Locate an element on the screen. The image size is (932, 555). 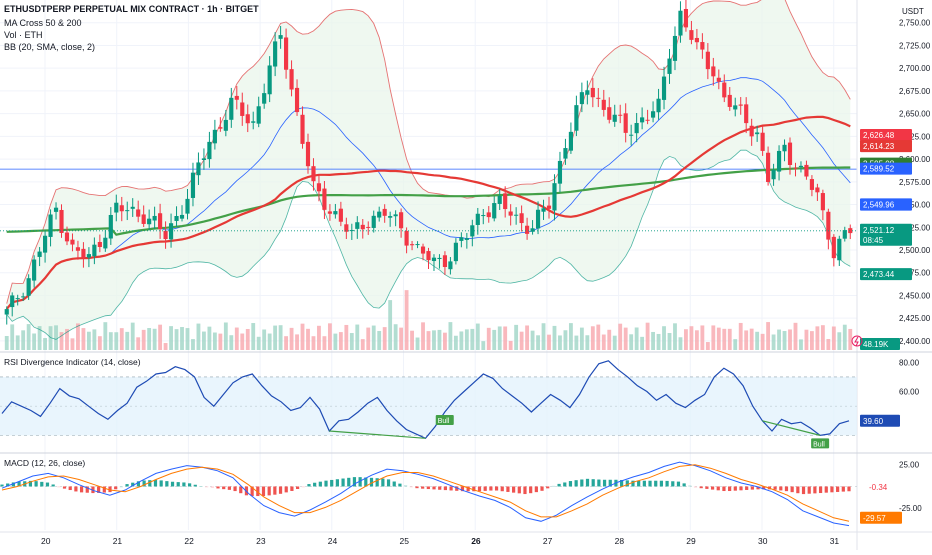
indicator-ma-cross: MA Cross 50 & 200 is located at coordinates (43, 23).